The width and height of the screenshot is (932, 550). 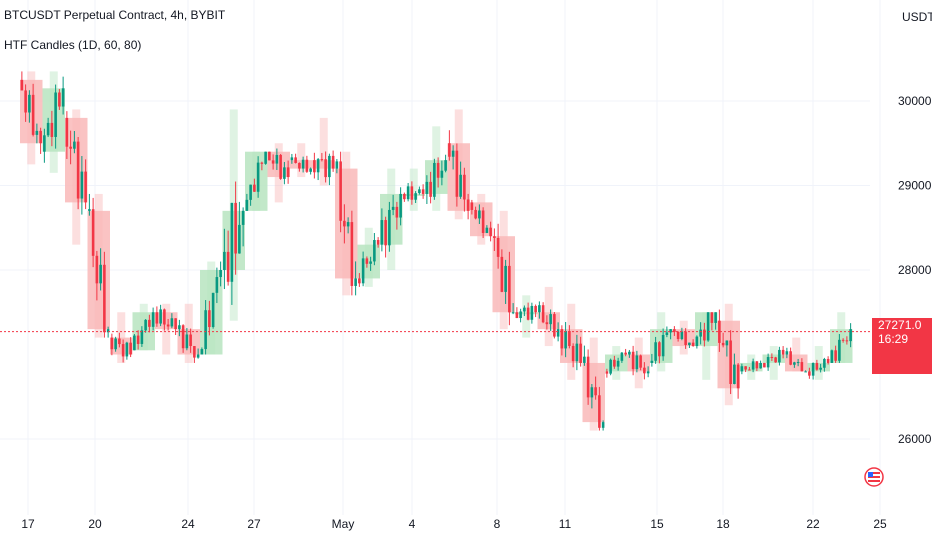 What do you see at coordinates (497, 524) in the screenshot?
I see `x-tick-label: 8` at bounding box center [497, 524].